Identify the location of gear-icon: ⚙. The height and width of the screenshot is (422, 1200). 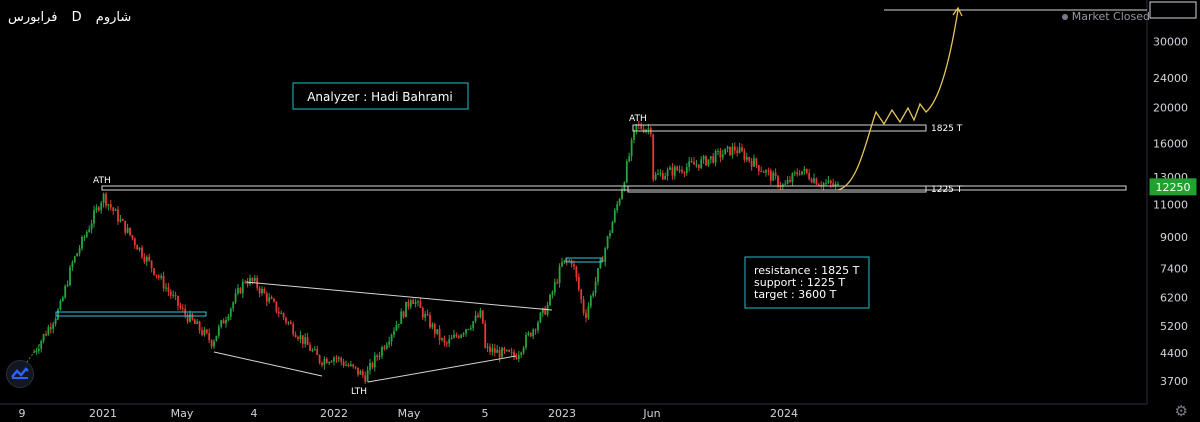
(1181, 411).